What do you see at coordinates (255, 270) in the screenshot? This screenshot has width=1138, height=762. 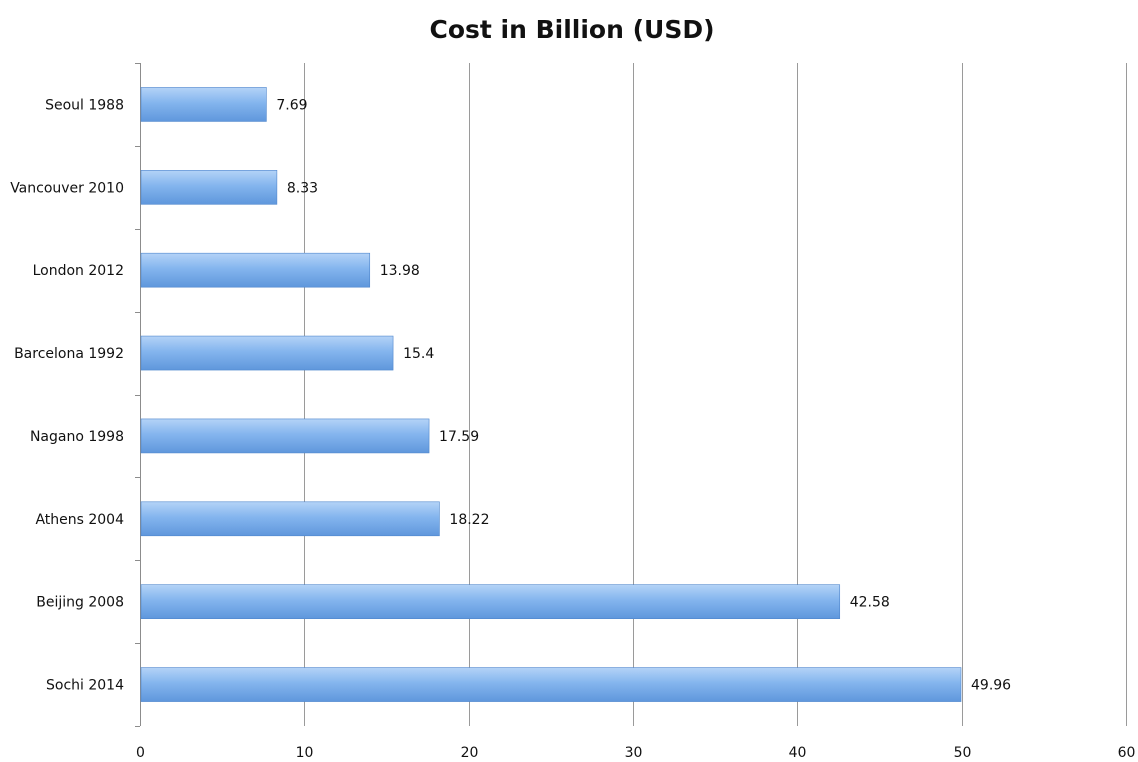 I see `bar-london-2012` at bounding box center [255, 270].